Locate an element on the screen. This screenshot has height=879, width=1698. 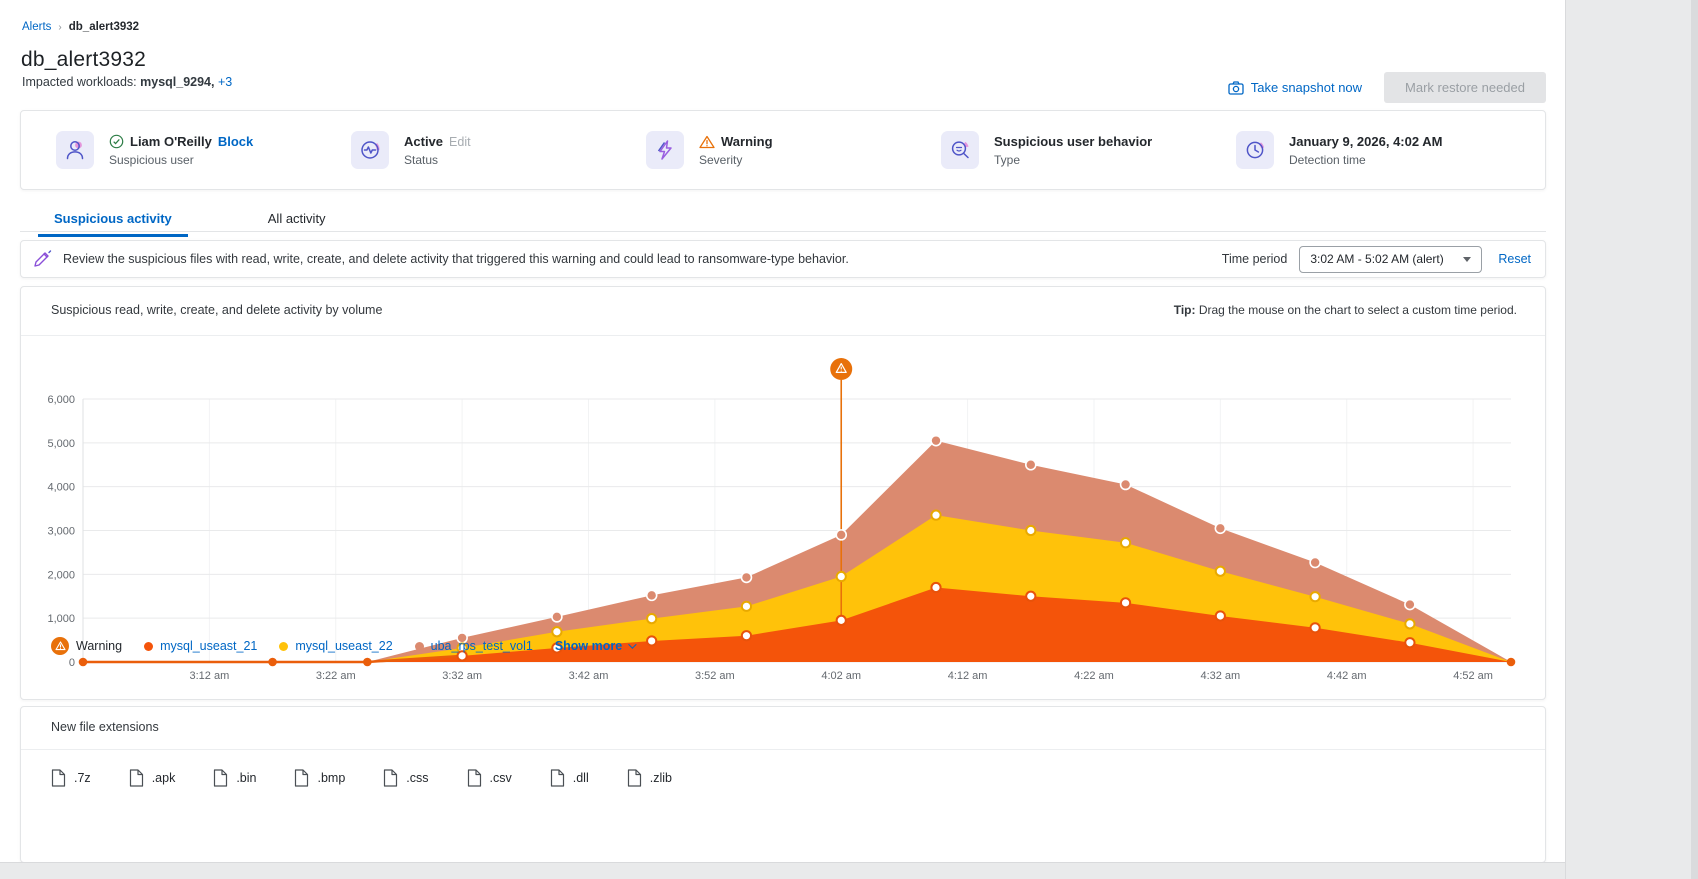
edit-status-link: Edit is located at coordinates (460, 141).